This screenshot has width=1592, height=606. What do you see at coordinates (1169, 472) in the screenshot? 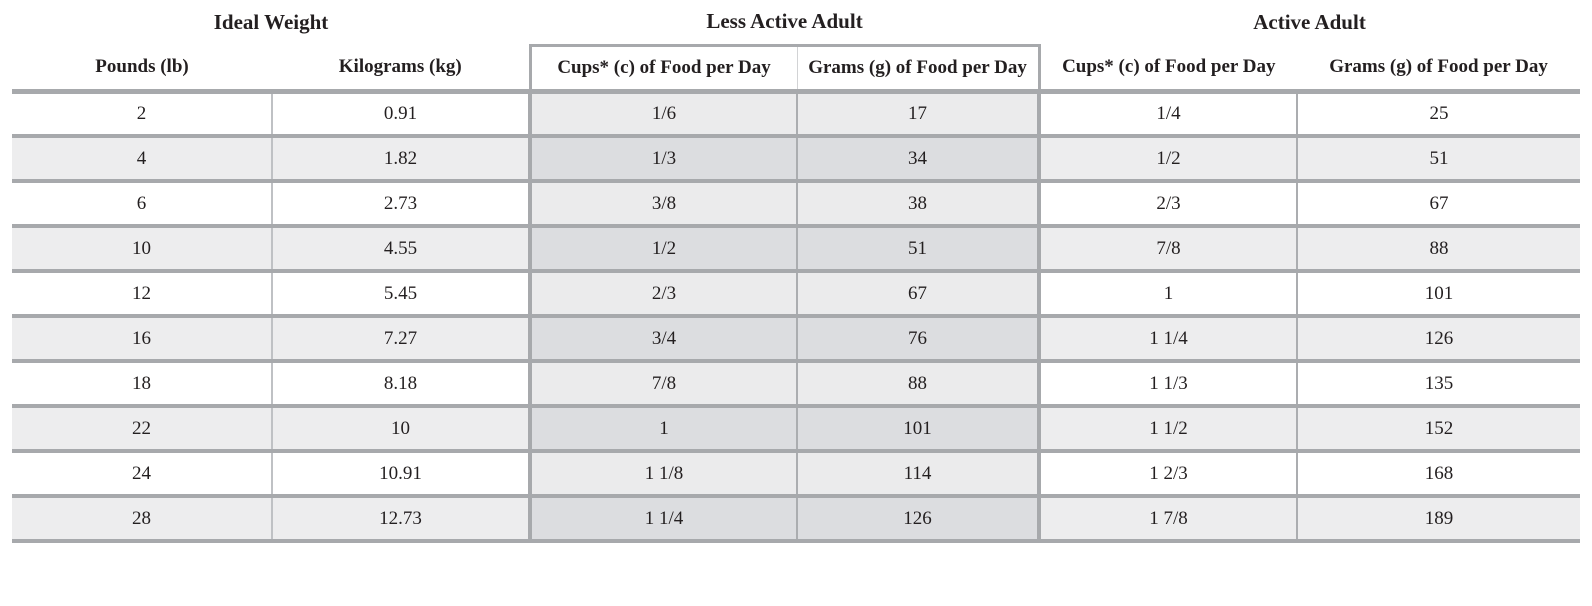
I see `table-cell: 1 2/3` at bounding box center [1169, 472].